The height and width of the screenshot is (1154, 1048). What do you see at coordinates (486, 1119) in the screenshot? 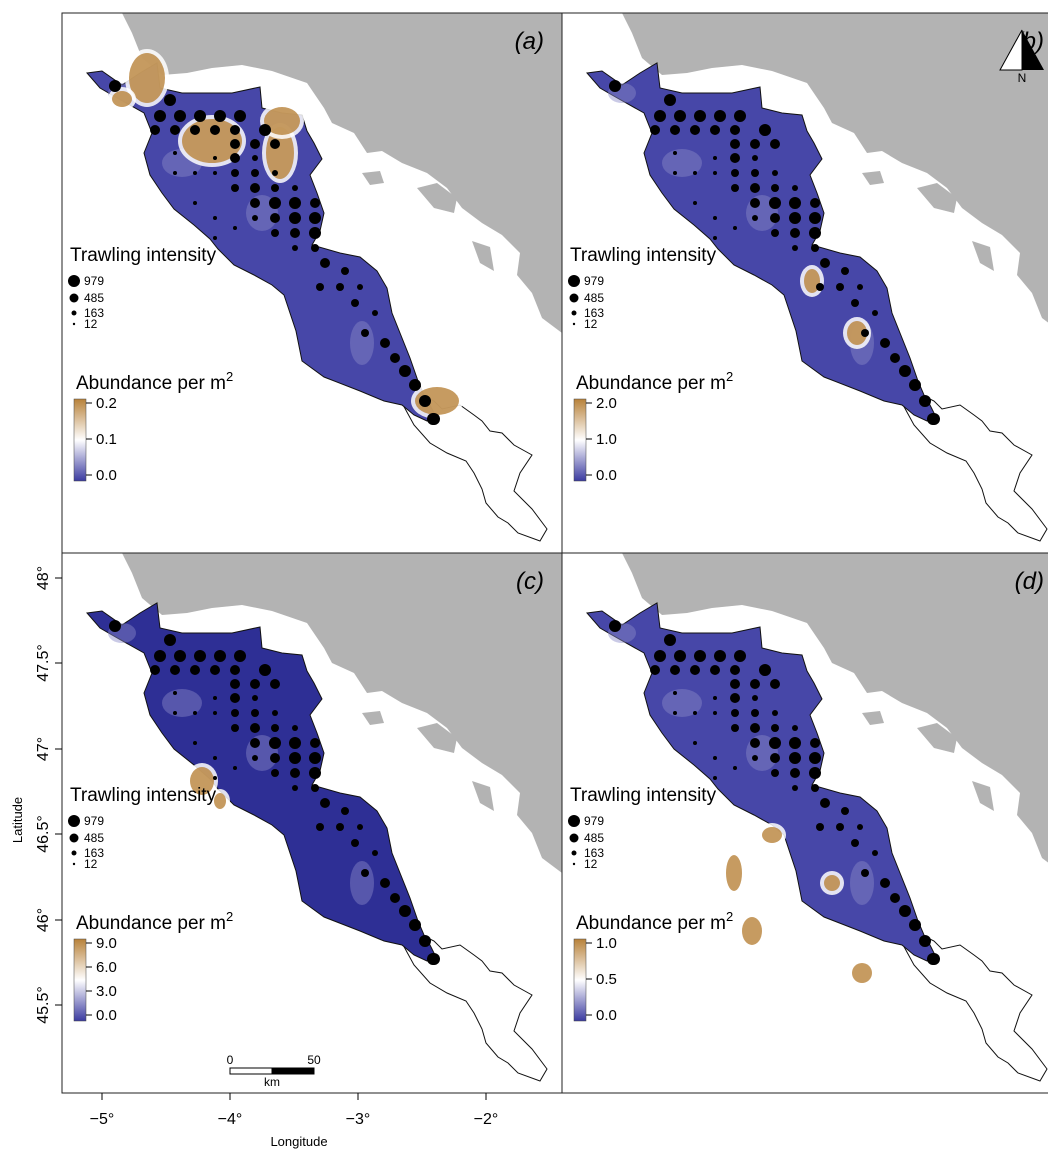
I see `x-tick-label: −2°` at bounding box center [486, 1119].